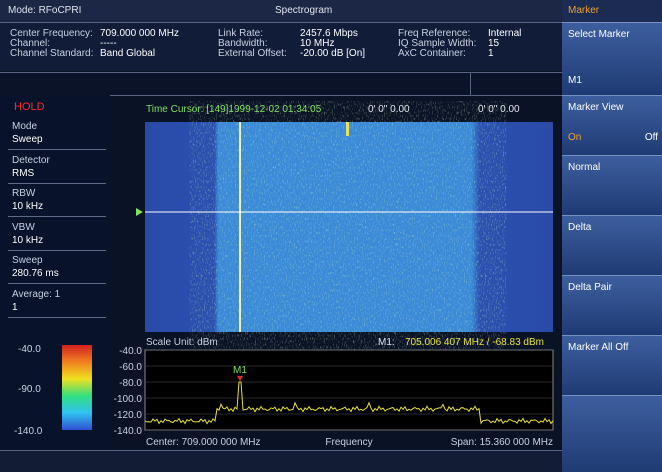 The height and width of the screenshot is (472, 662). I want to click on info-value: 1, so click(491, 53).